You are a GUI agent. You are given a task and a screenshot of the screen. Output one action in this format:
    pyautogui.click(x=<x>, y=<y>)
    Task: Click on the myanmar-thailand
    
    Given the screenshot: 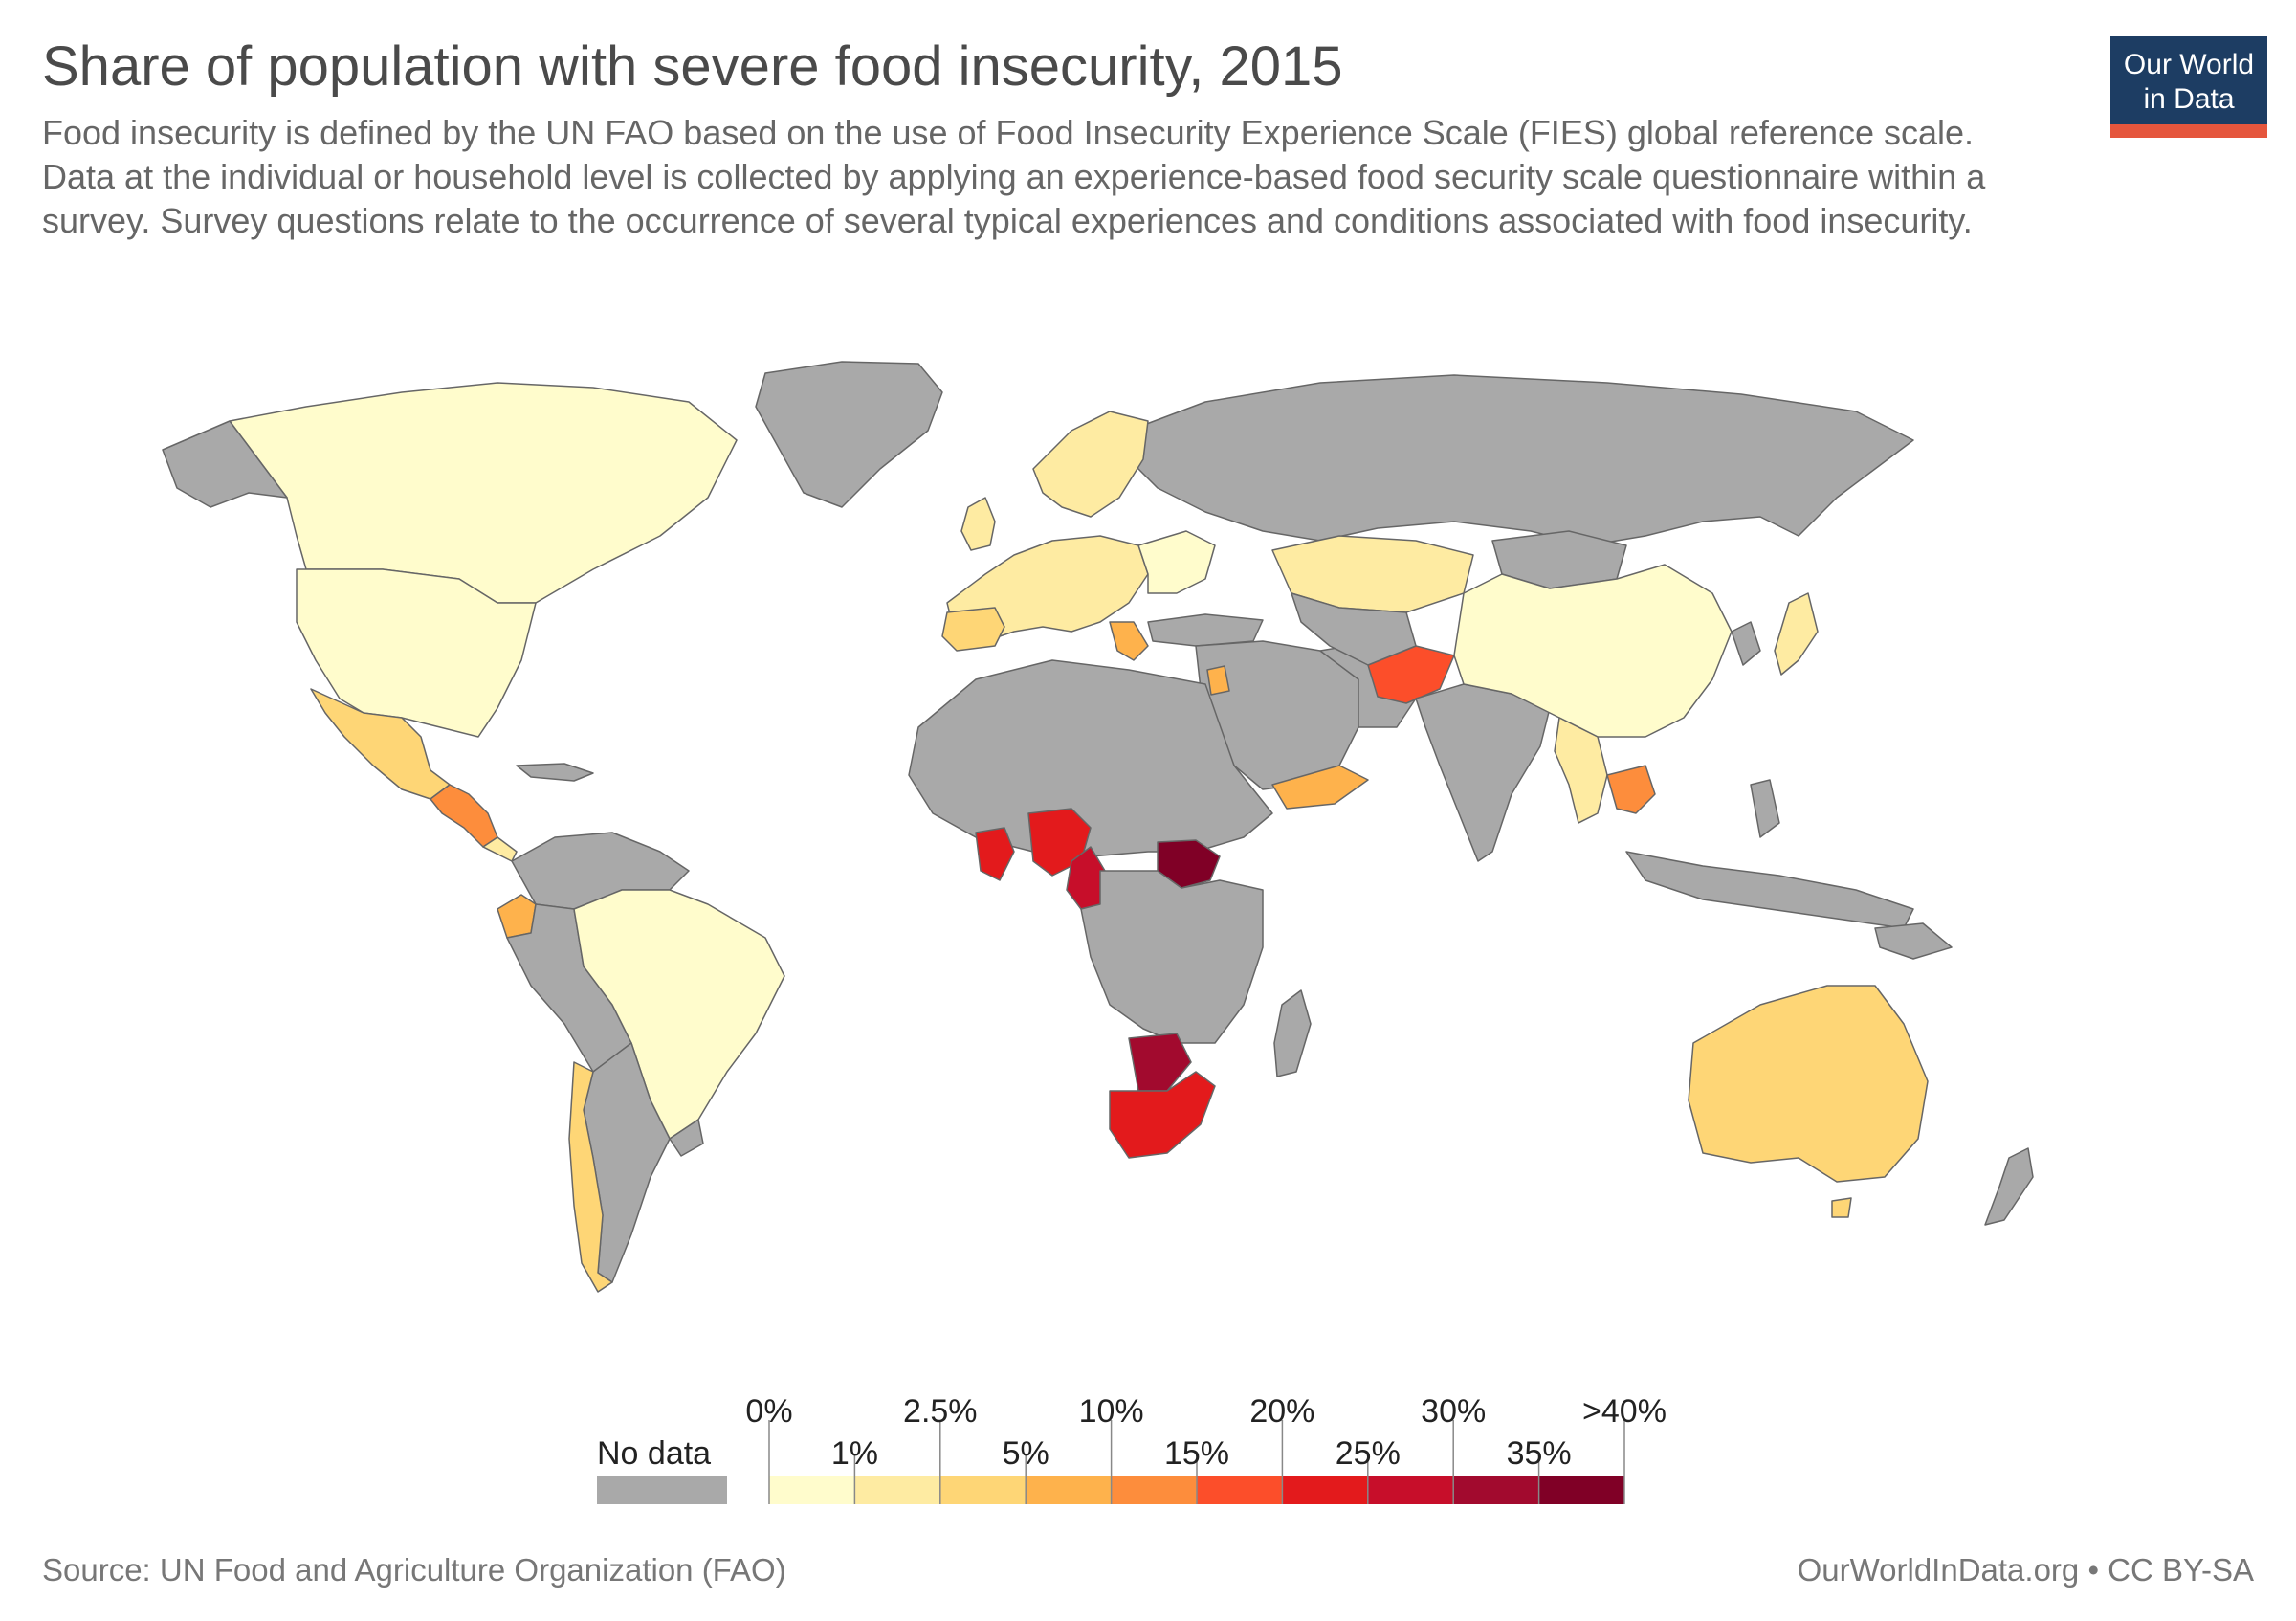 What is the action you would take?
    pyautogui.click(x=1581, y=770)
    